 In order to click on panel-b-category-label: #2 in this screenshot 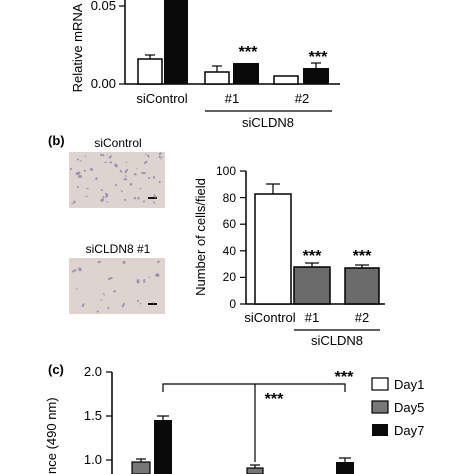, I will do `click(362, 317)`.